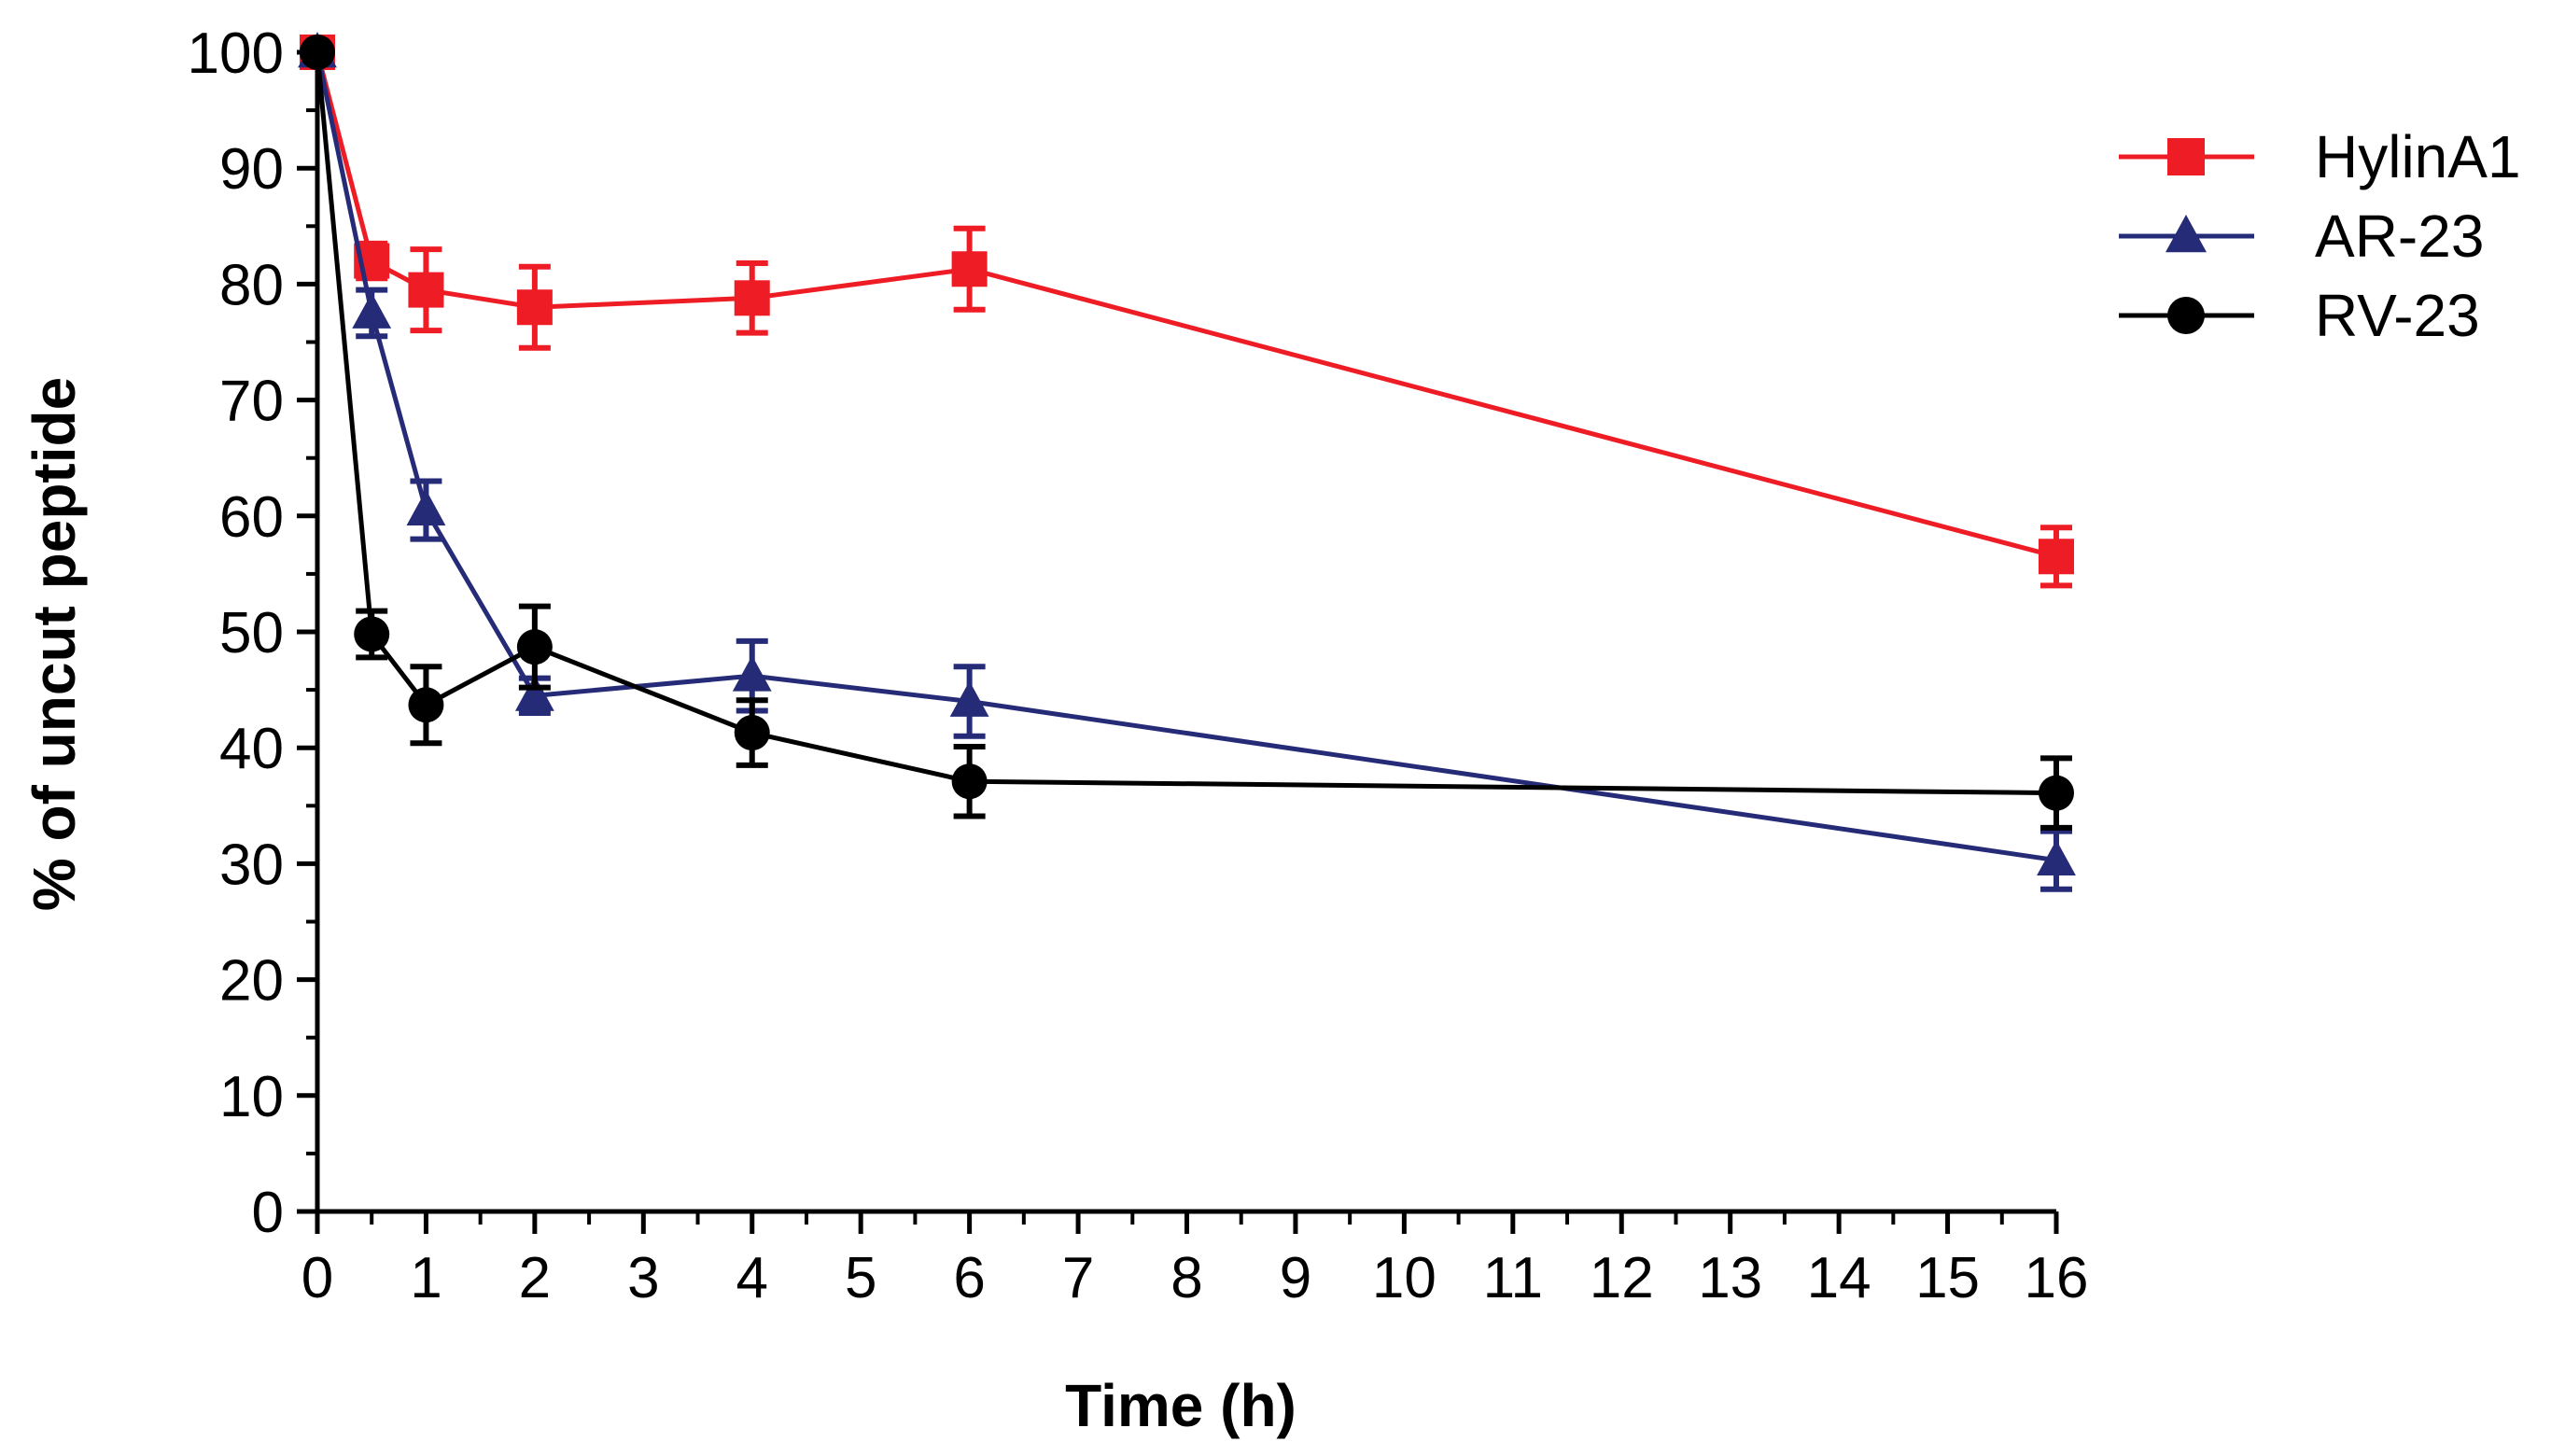 Image resolution: width=2551 pixels, height=1456 pixels. What do you see at coordinates (2397, 315) in the screenshot?
I see `legend-label: RV-23` at bounding box center [2397, 315].